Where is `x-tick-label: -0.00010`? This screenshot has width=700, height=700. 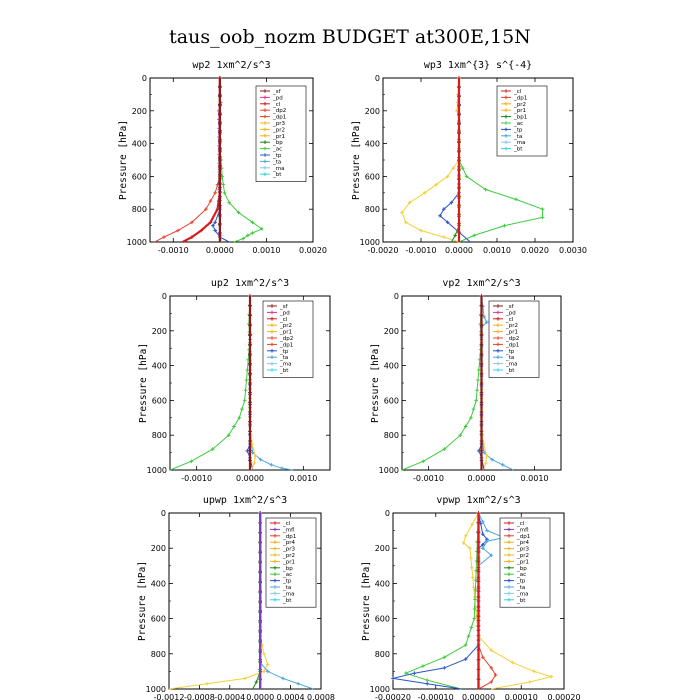
x-tick-label: -0.00010 is located at coordinates (436, 696).